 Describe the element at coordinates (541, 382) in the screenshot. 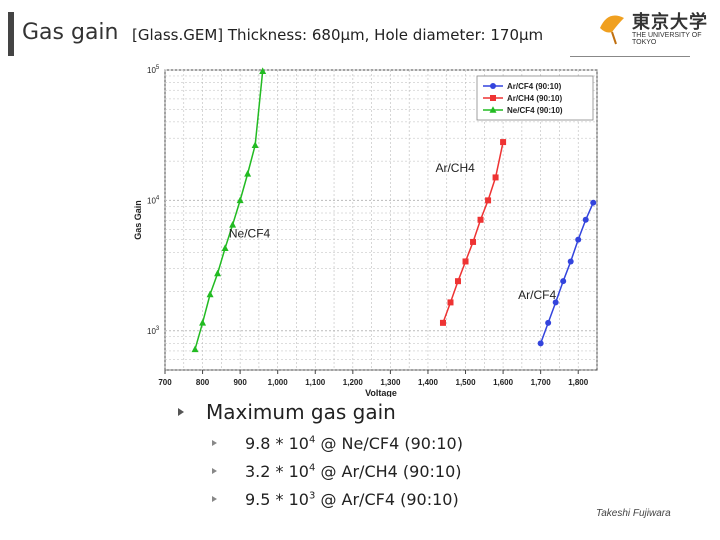

I see `x-tick-label: 1,700` at that location.